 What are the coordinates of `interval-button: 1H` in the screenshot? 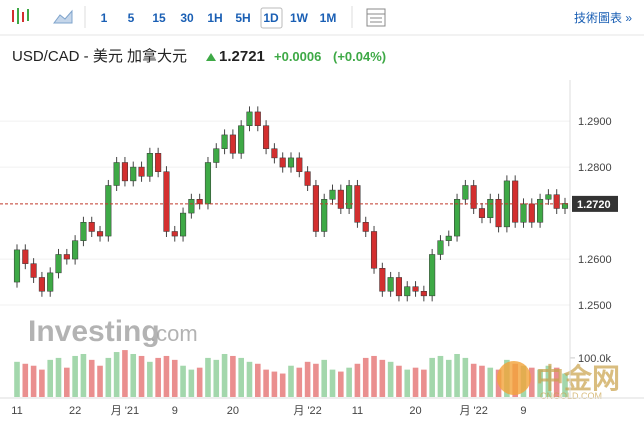 It's located at (214, 18).